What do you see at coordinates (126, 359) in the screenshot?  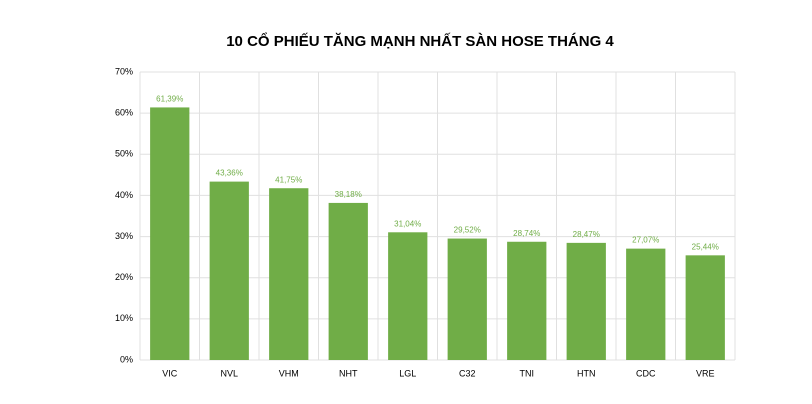 I see `y-tick-label: 0%` at bounding box center [126, 359].